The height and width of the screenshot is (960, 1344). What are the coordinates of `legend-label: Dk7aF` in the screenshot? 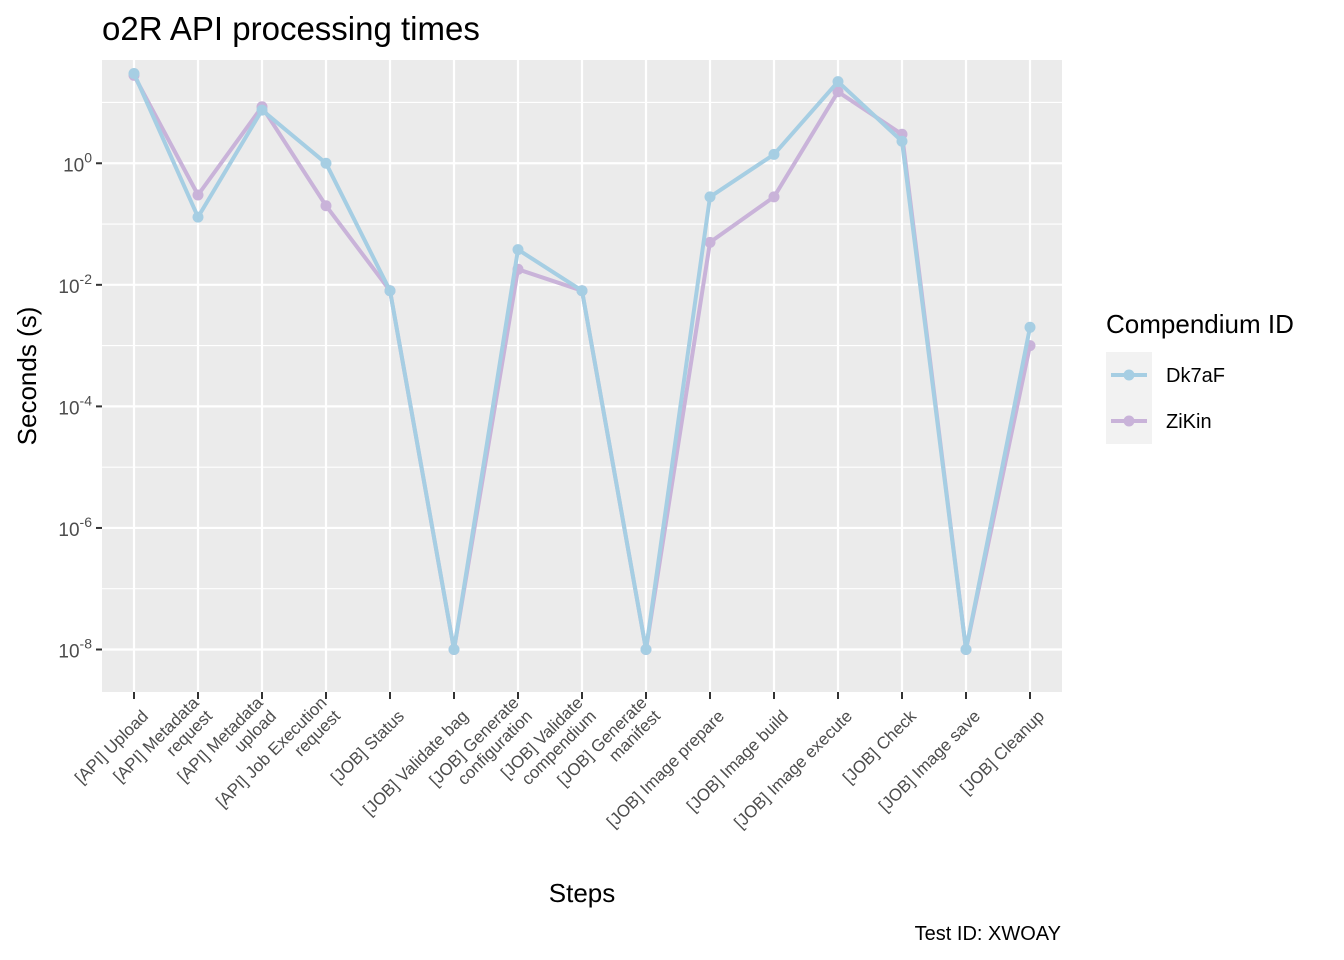 It's located at (1195, 376).